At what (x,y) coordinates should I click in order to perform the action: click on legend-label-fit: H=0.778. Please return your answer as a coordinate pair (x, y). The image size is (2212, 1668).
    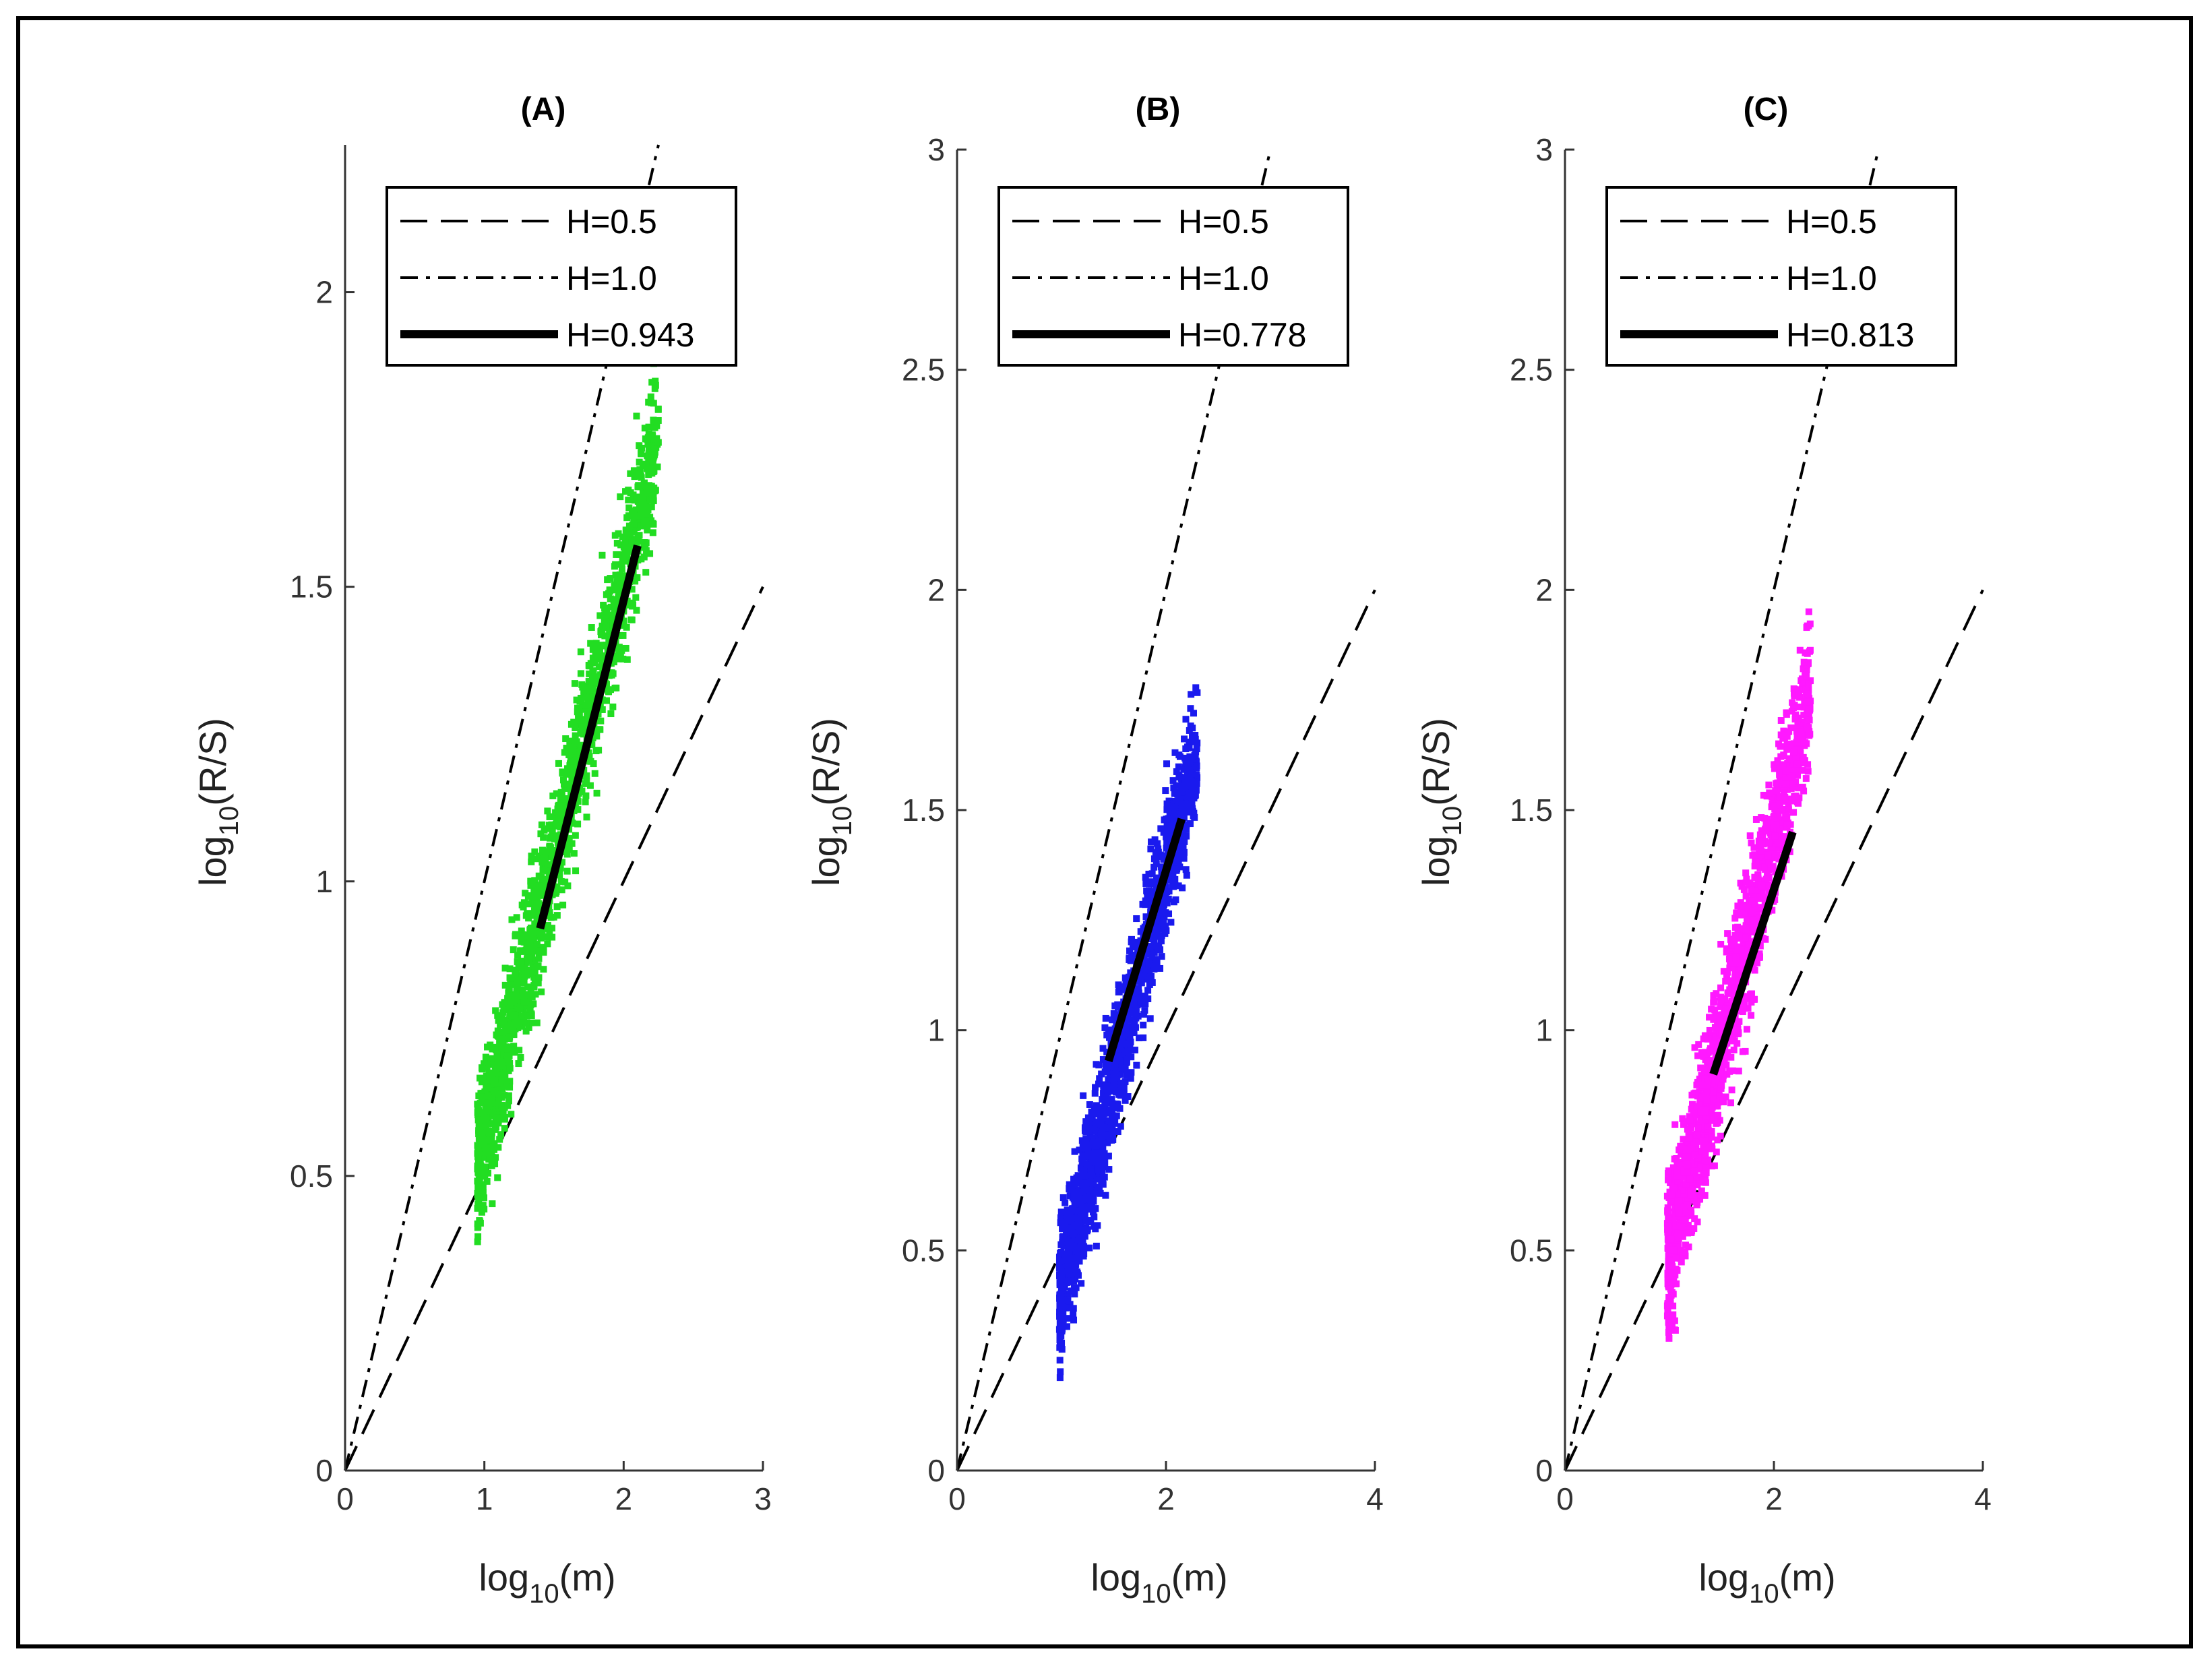
    Looking at the image, I should click on (1242, 335).